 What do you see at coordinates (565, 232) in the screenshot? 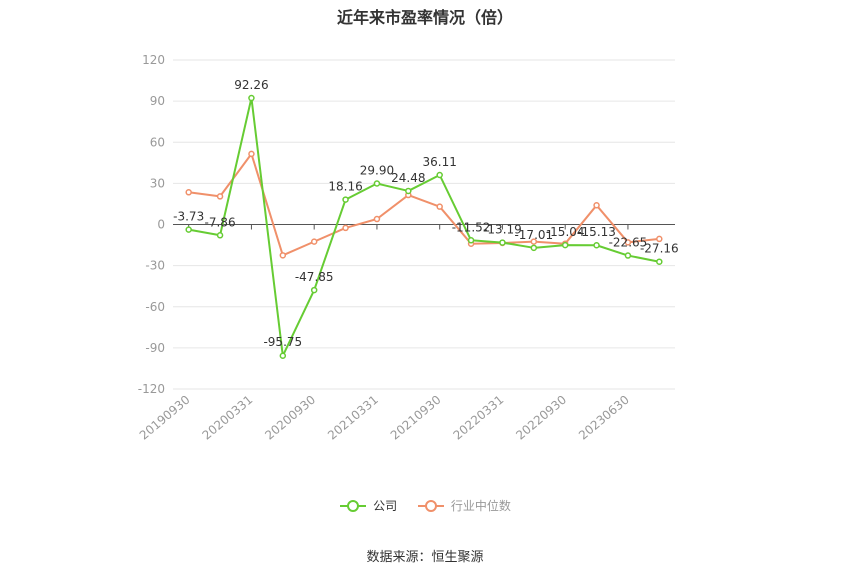
I see `data-label-company: -15.04` at bounding box center [565, 232].